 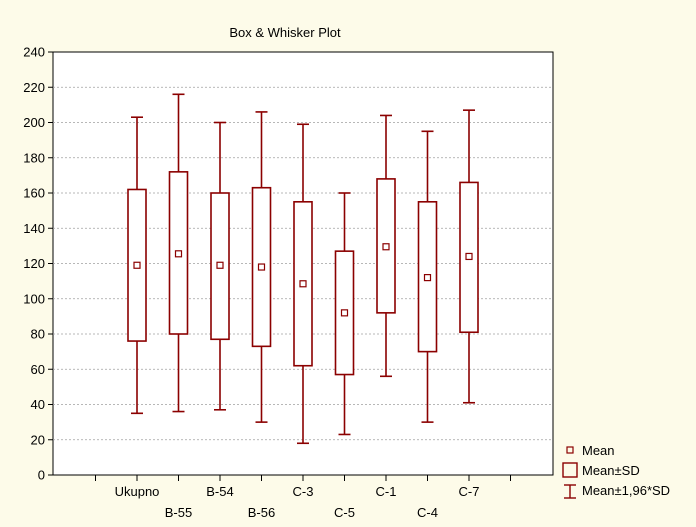 What do you see at coordinates (219, 491) in the screenshot?
I see `x-tick-label: B-54` at bounding box center [219, 491].